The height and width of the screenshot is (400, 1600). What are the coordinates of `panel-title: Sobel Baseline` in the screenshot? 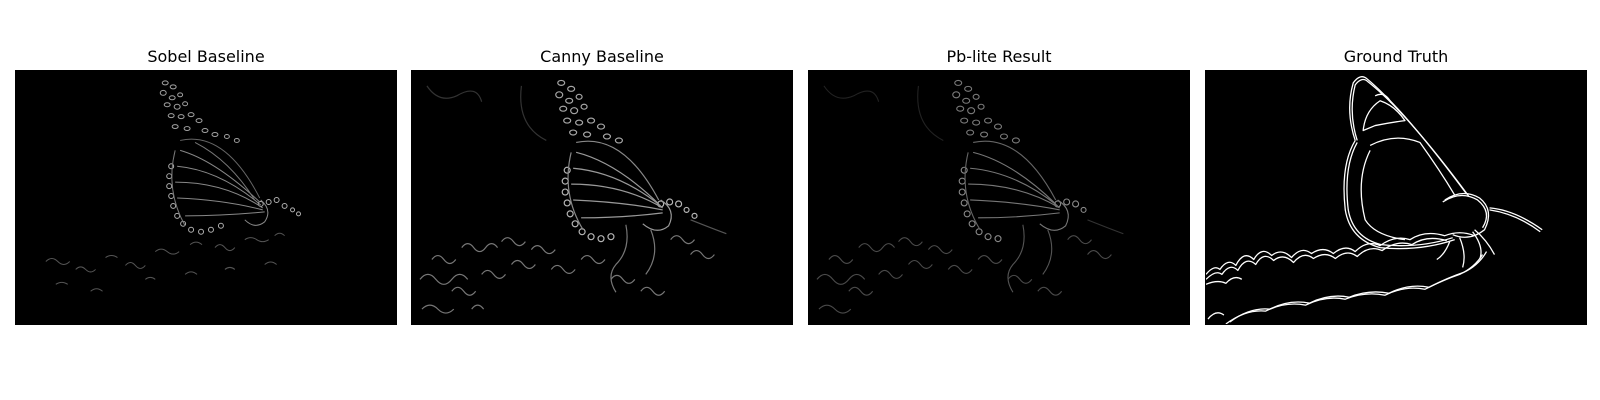 It's located at (206, 56).